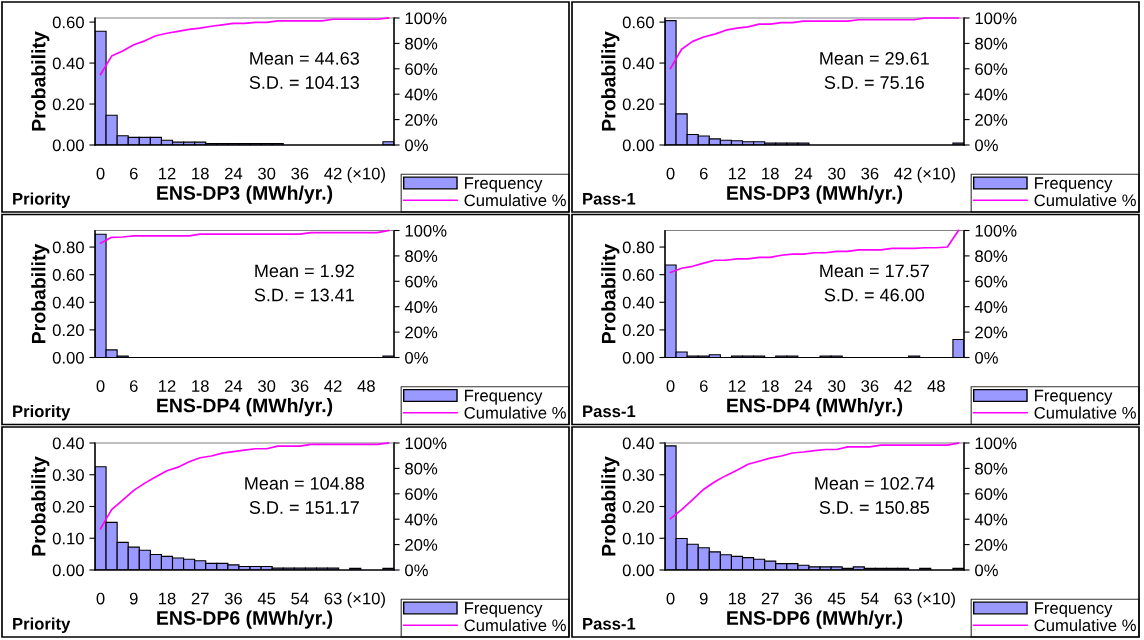 The image size is (1144, 640). I want to click on x-tick-label: 45, so click(266, 598).